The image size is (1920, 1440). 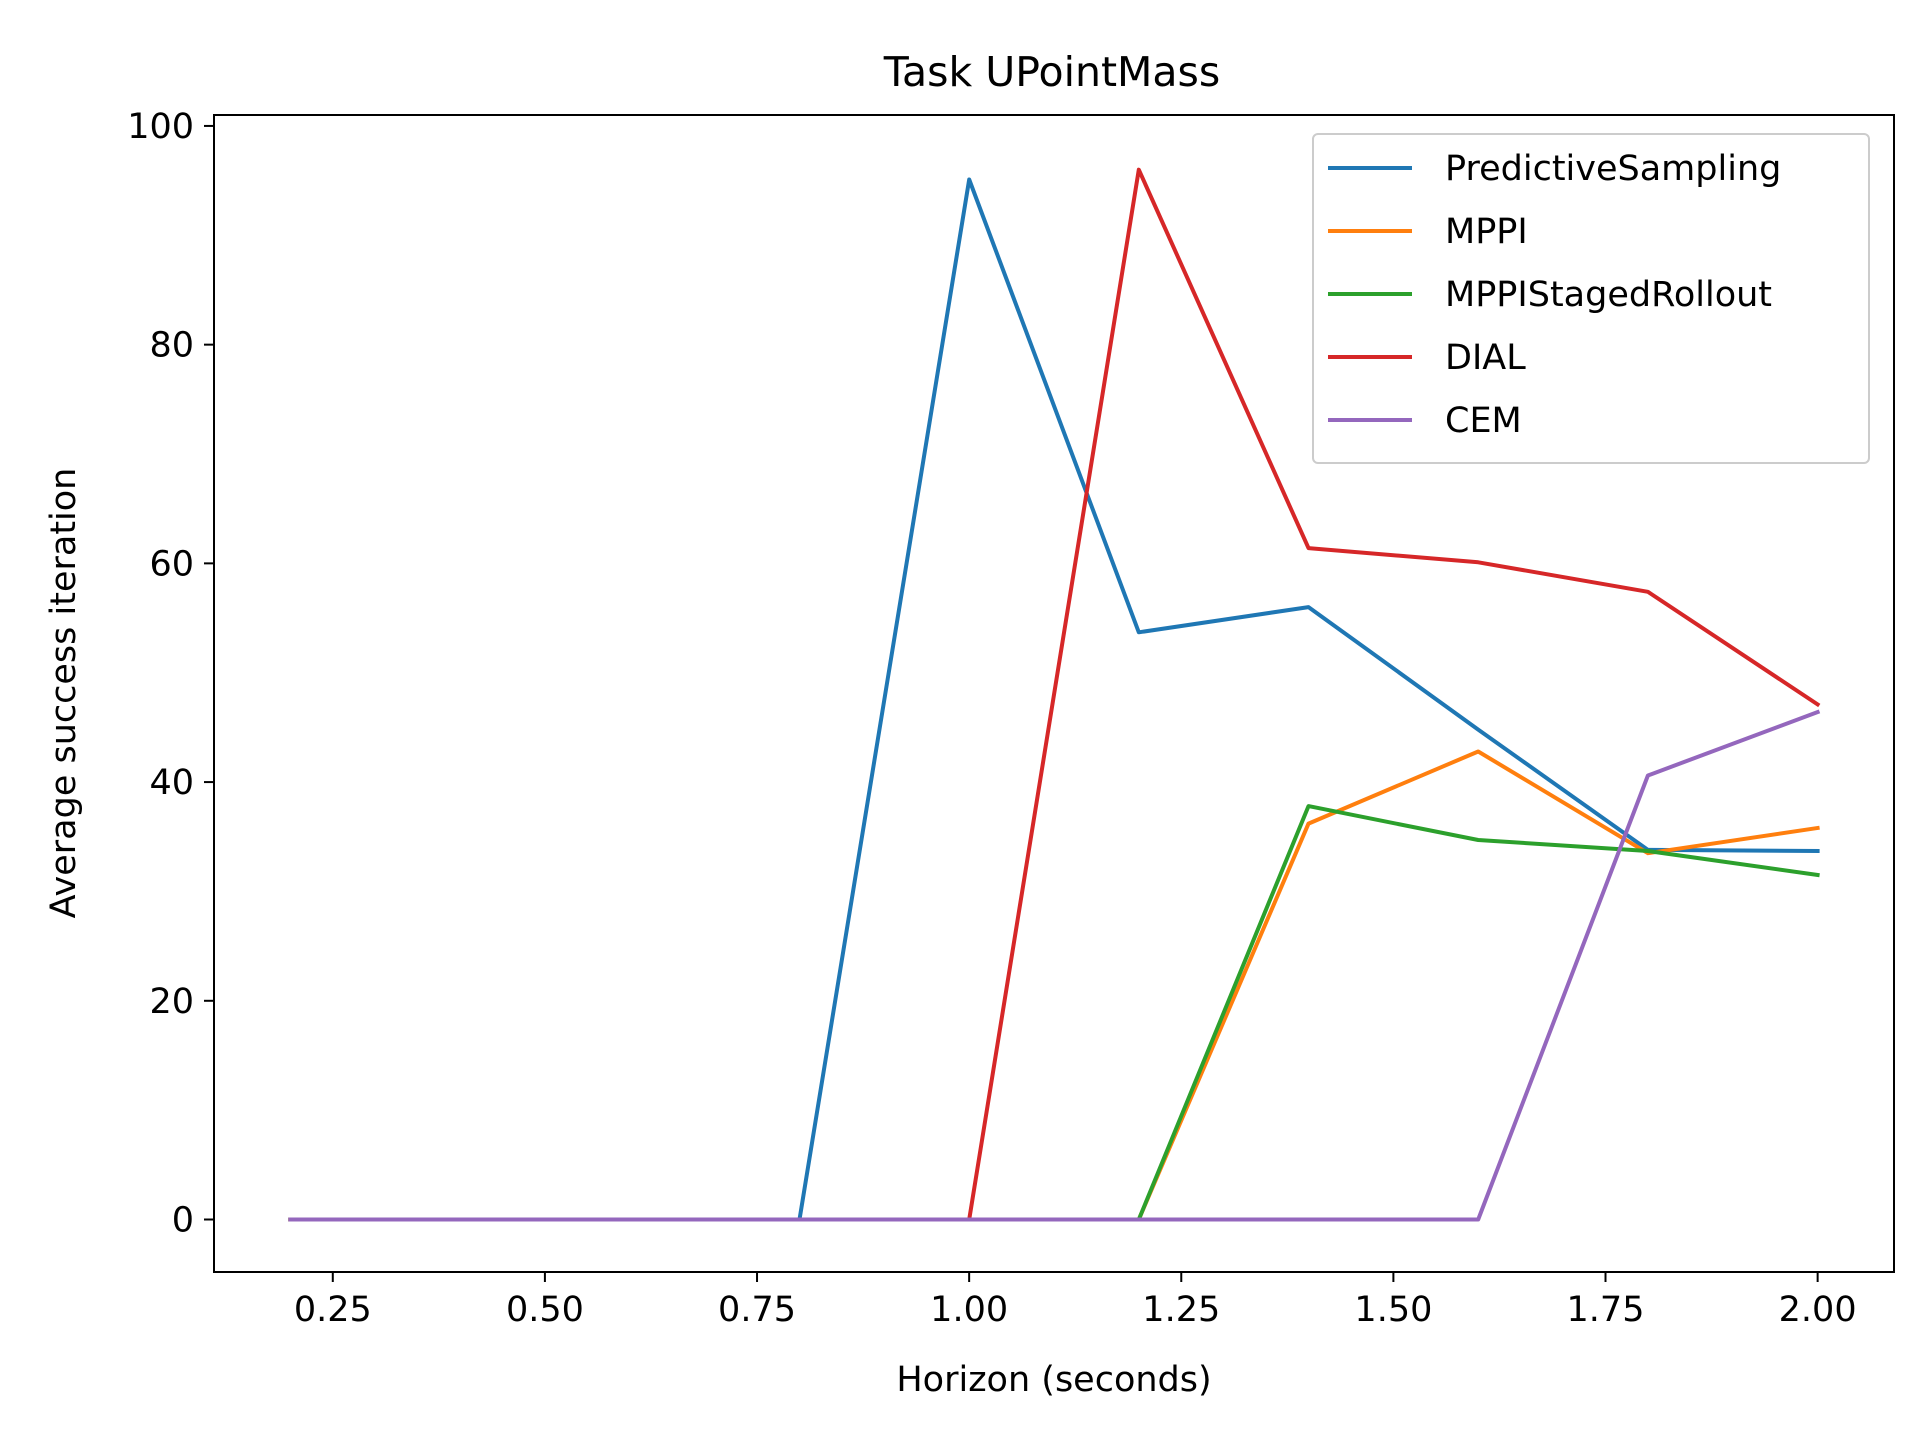 What do you see at coordinates (1393, 1310) in the screenshot?
I see `x-tick-label: 1.50` at bounding box center [1393, 1310].